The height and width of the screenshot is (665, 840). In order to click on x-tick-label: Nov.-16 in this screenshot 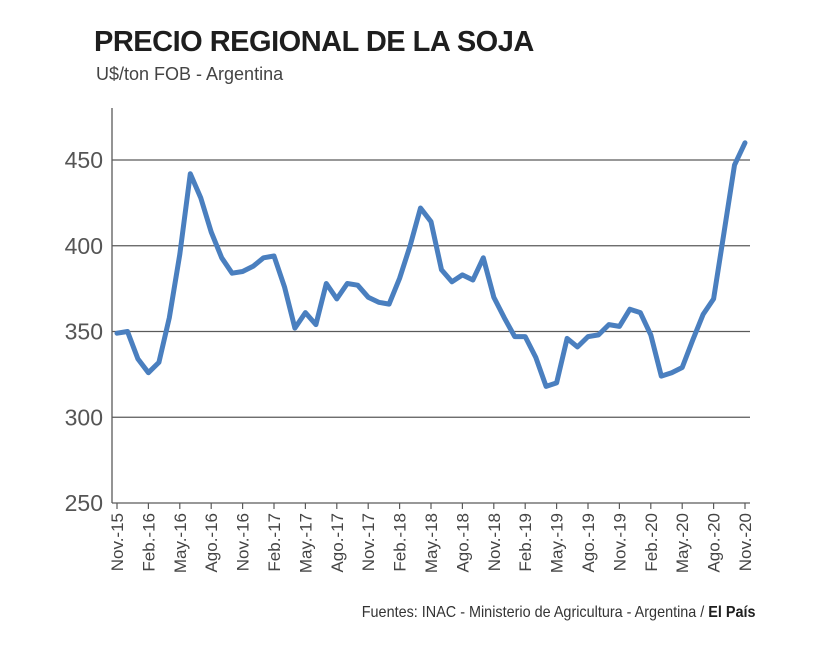, I will do `click(243, 542)`.